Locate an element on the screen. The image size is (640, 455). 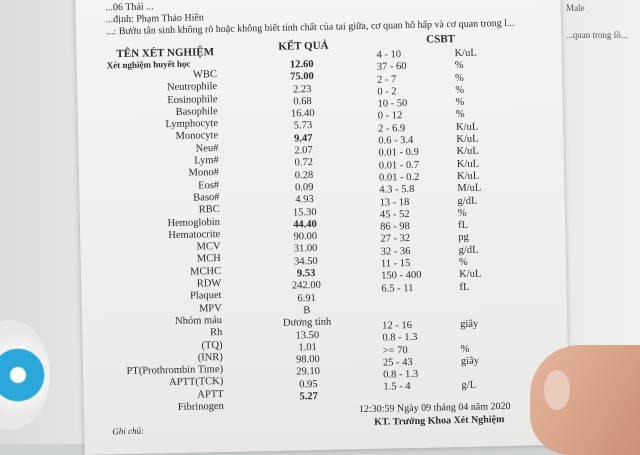
range-unit: g/L is located at coordinates (469, 386).